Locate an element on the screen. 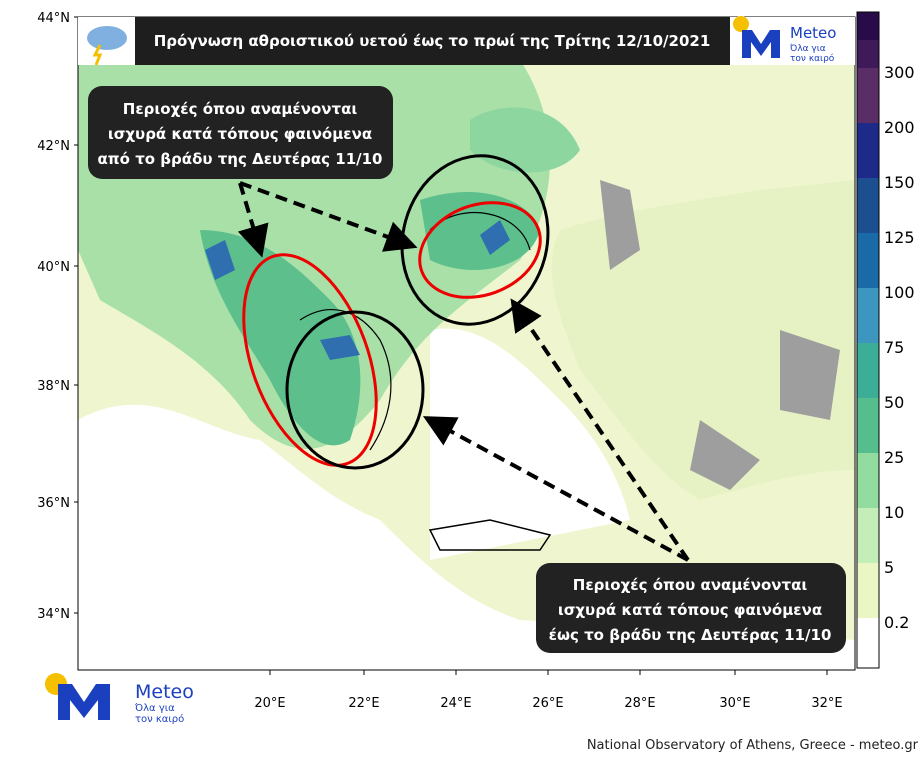 This screenshot has width=924, height=761. colorbar is located at coordinates (868, 340).